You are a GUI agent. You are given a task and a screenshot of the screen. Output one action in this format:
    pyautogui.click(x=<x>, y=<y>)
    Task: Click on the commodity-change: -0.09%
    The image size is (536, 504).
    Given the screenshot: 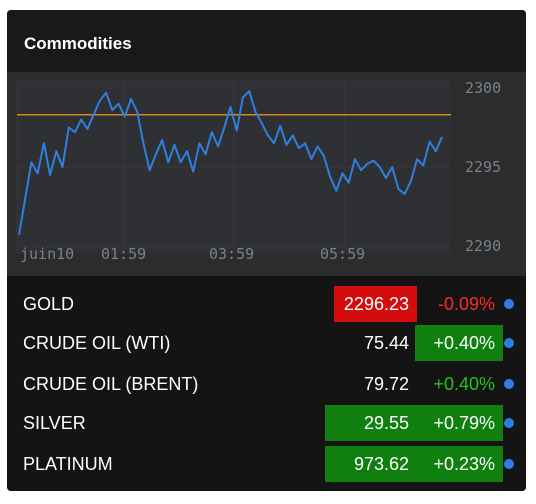 What is the action you would take?
    pyautogui.click(x=466, y=304)
    